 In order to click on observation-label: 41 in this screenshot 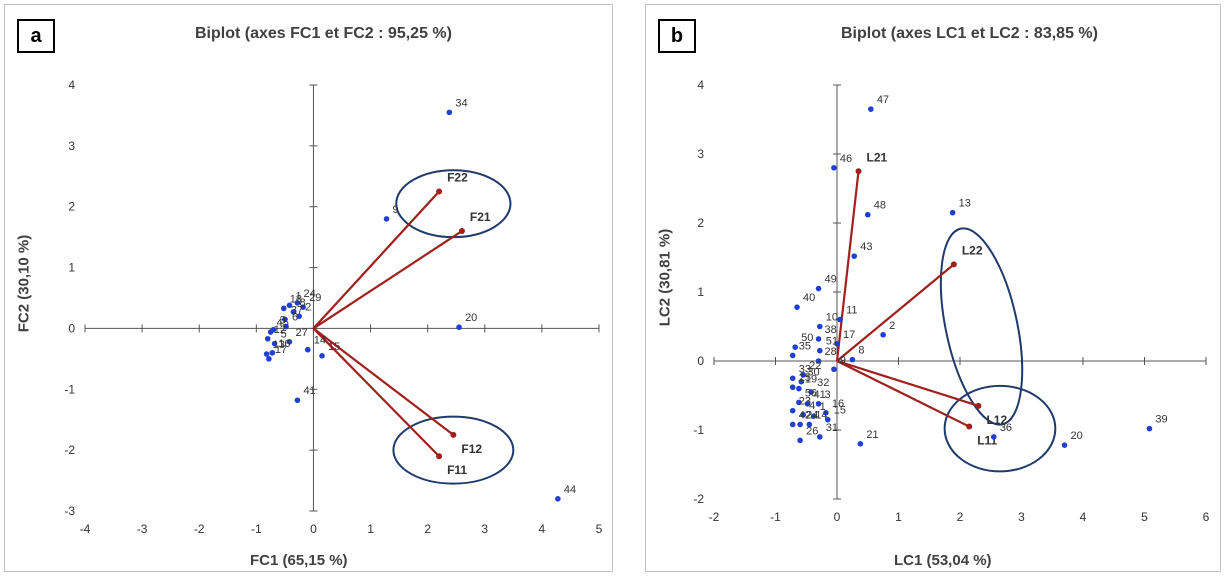, I will do `click(309, 391)`.